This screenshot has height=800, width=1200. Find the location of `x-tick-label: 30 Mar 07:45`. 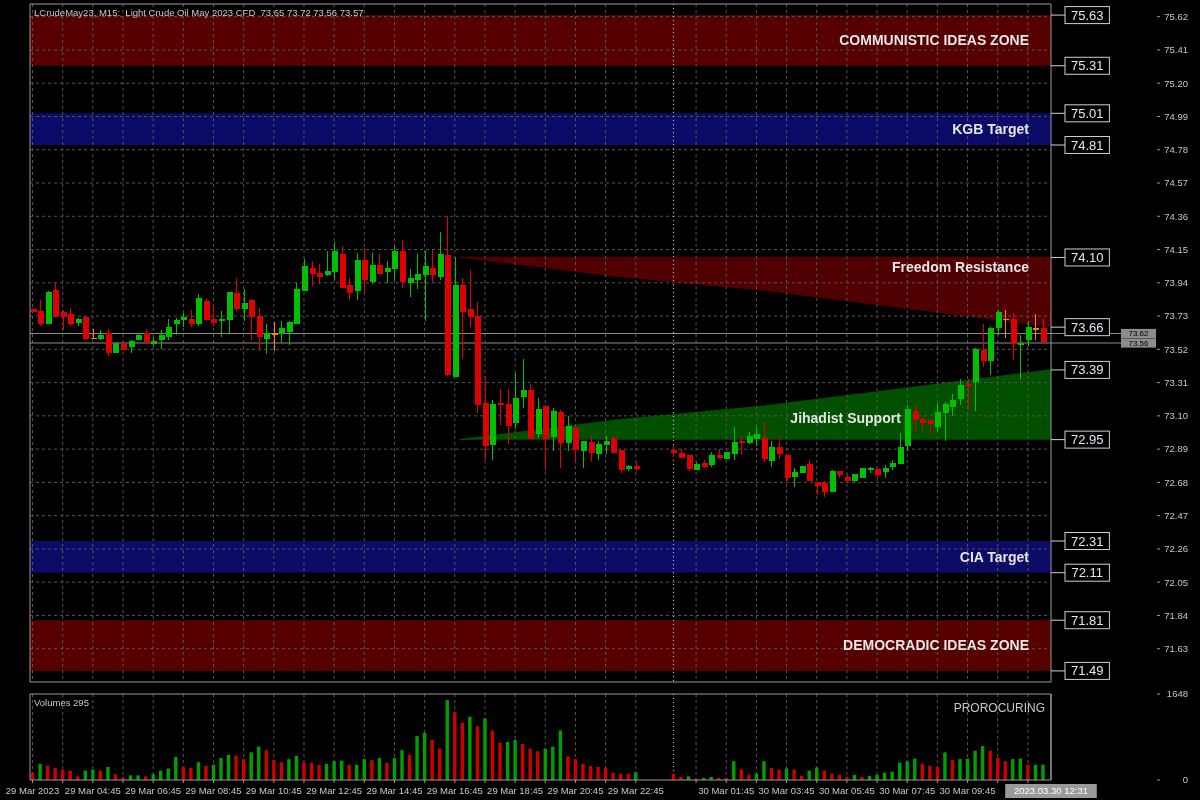

x-tick-label: 30 Mar 07:45 is located at coordinates (907, 791).